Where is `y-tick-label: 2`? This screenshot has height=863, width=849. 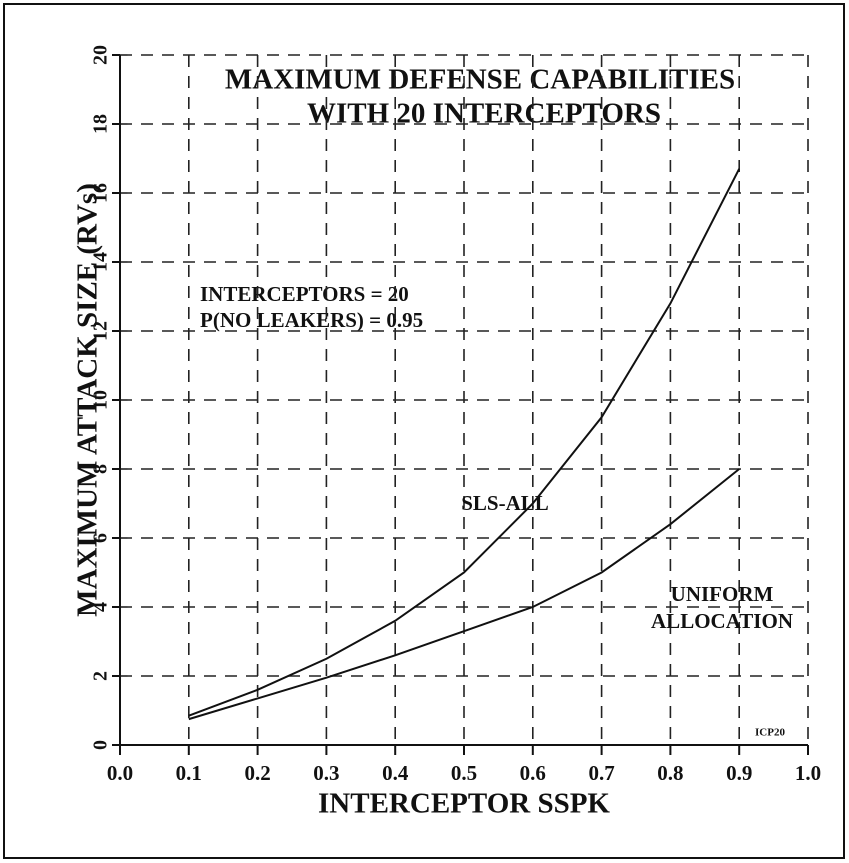
y-tick-label: 2 is located at coordinates (101, 676).